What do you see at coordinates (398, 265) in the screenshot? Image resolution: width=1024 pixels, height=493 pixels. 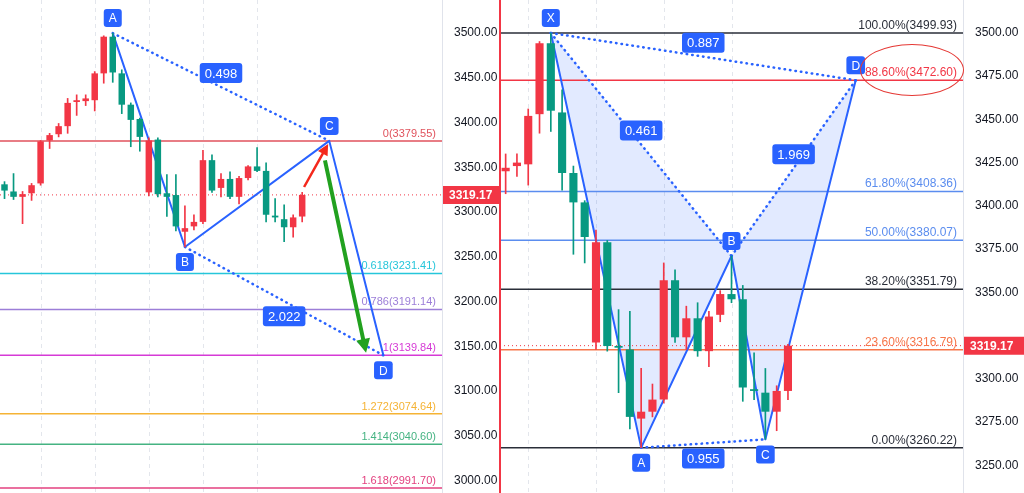 I see `ref-line-label: 0.618(3231.41)` at bounding box center [398, 265].